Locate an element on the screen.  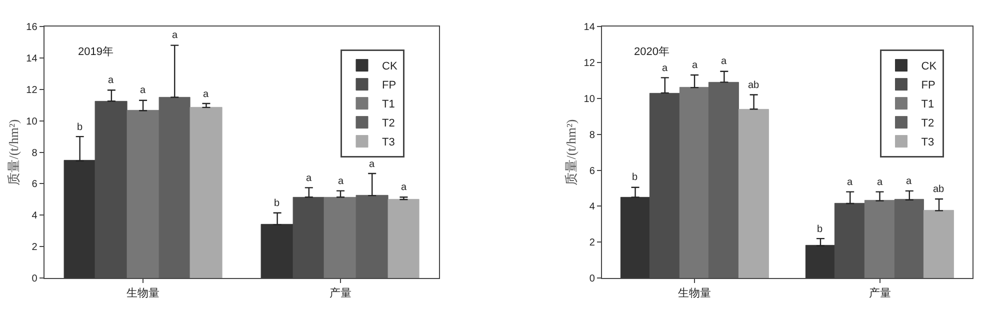
annotation: 2020年 is located at coordinates (652, 52).